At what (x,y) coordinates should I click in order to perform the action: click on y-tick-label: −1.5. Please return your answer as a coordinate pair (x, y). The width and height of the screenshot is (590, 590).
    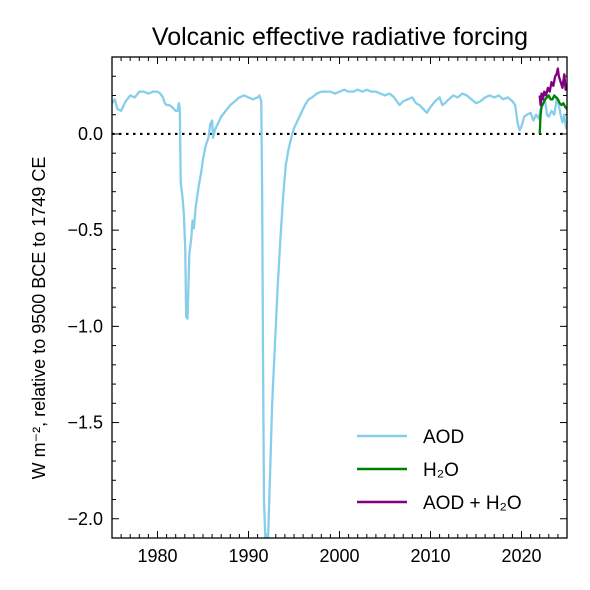
    Looking at the image, I should click on (85, 423).